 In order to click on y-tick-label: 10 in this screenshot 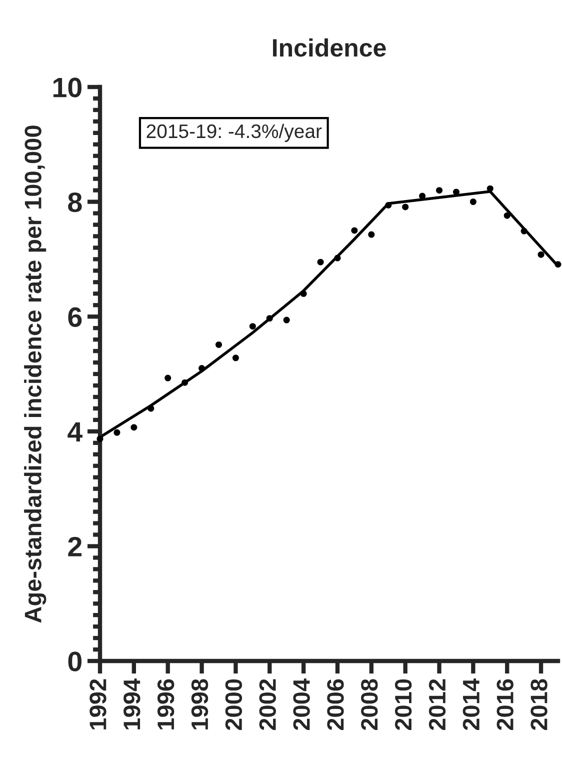, I will do `click(67, 88)`.